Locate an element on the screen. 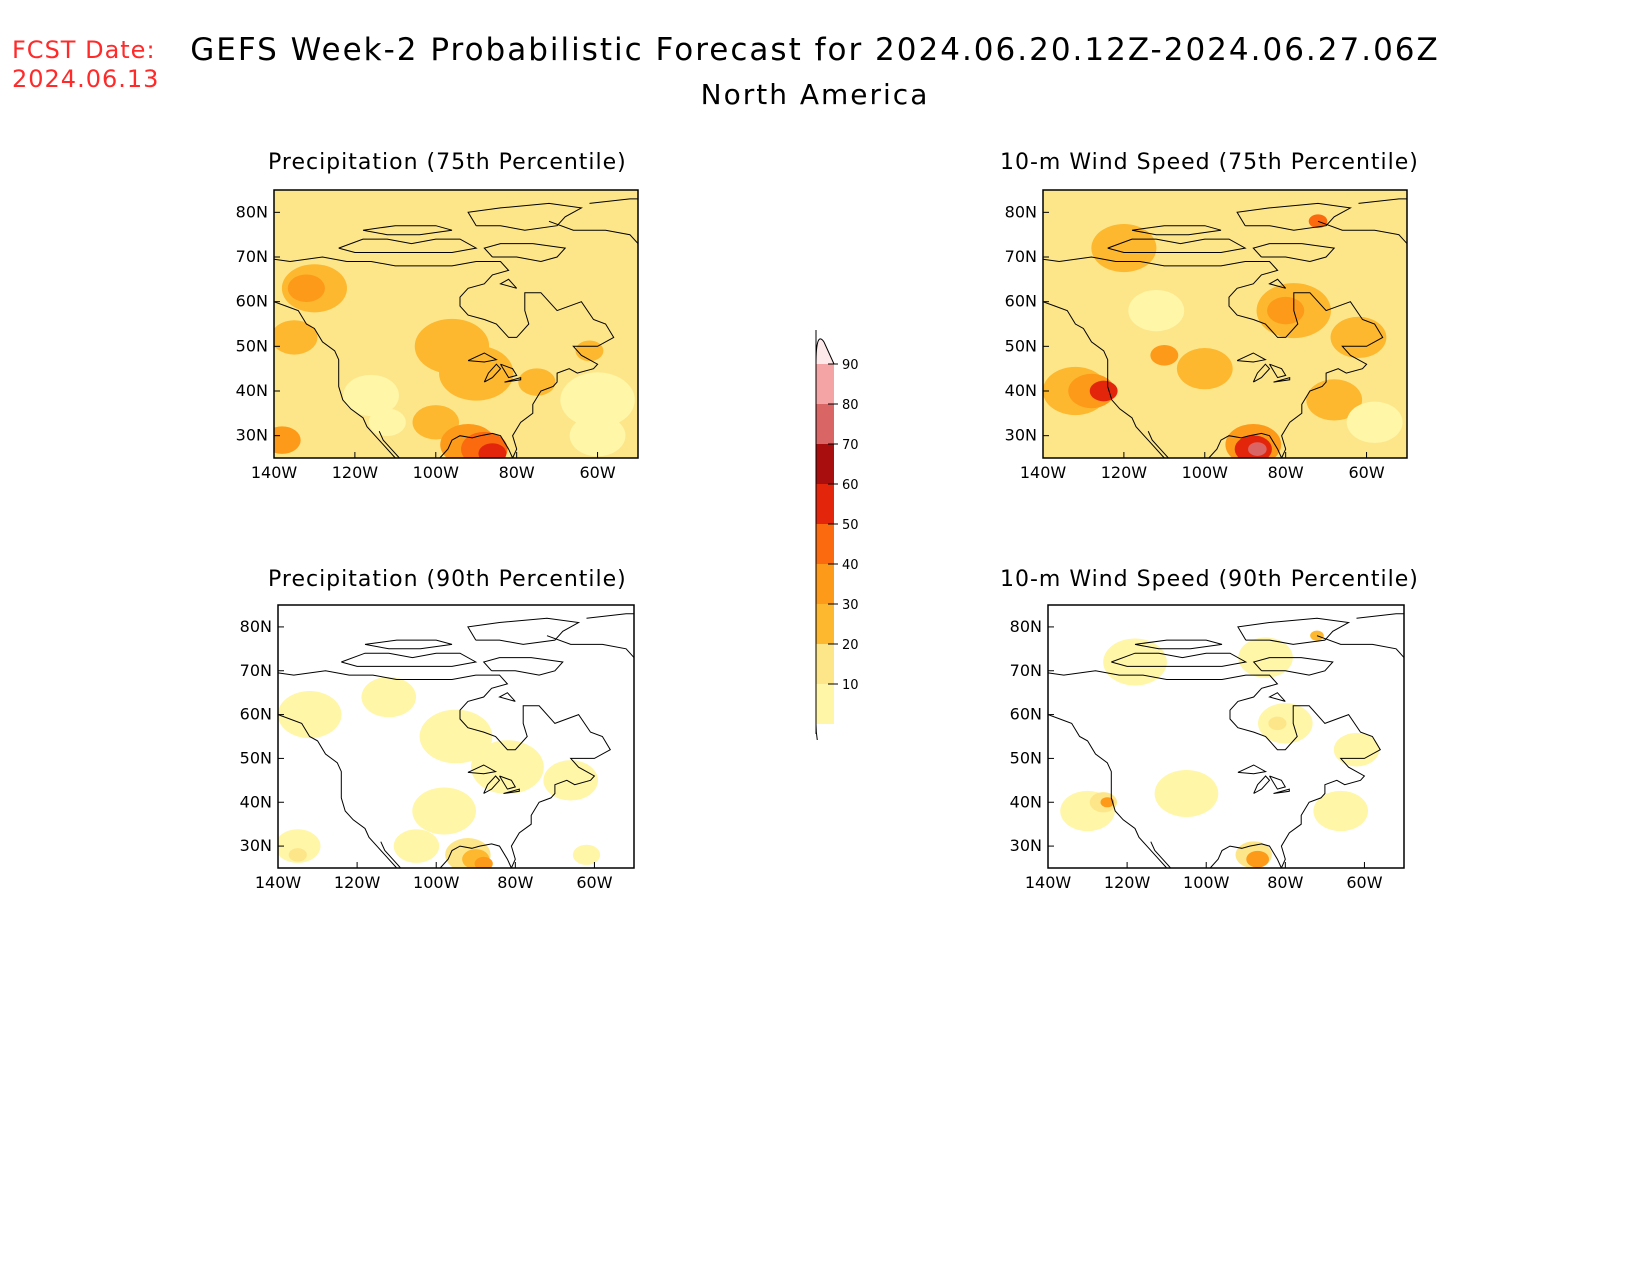  map-wind-90: 140W 120W 100W 80W 60W 80N 70N 60N 50N 40N 30N is located at coordinates (1207, 748).